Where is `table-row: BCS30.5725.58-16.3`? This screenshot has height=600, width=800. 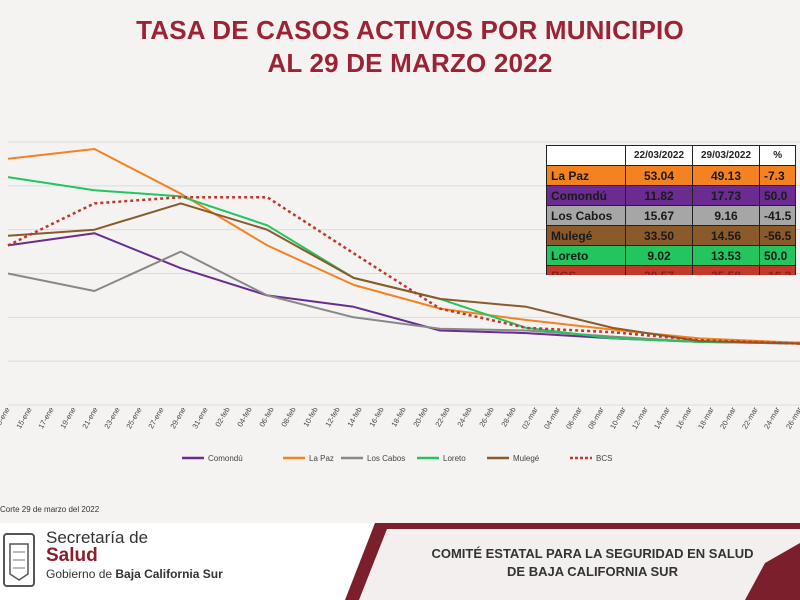
table-row: BCS30.5725.58-16.3 is located at coordinates (671, 270).